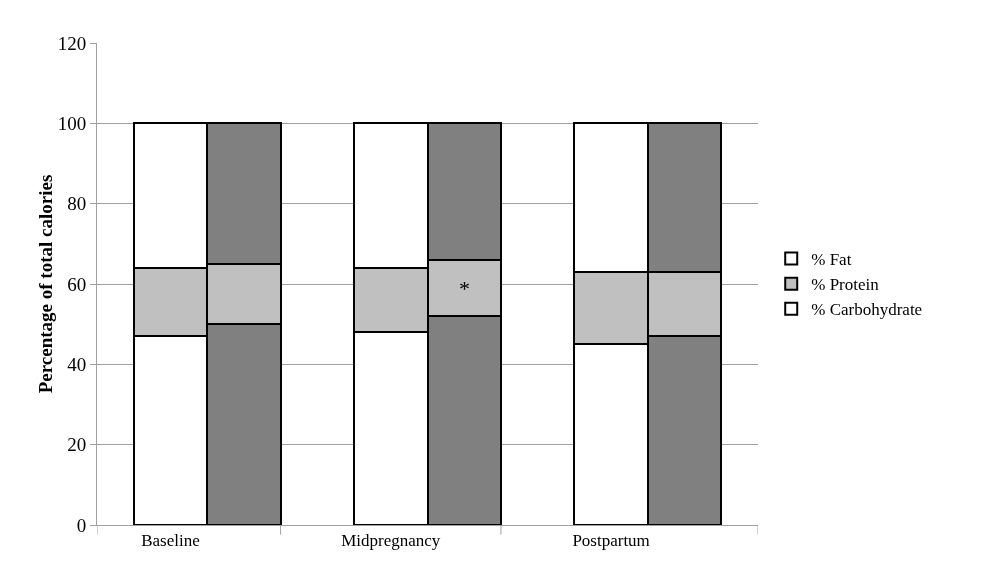  What do you see at coordinates (81, 525) in the screenshot?
I see `y-tick-label: 0` at bounding box center [81, 525].